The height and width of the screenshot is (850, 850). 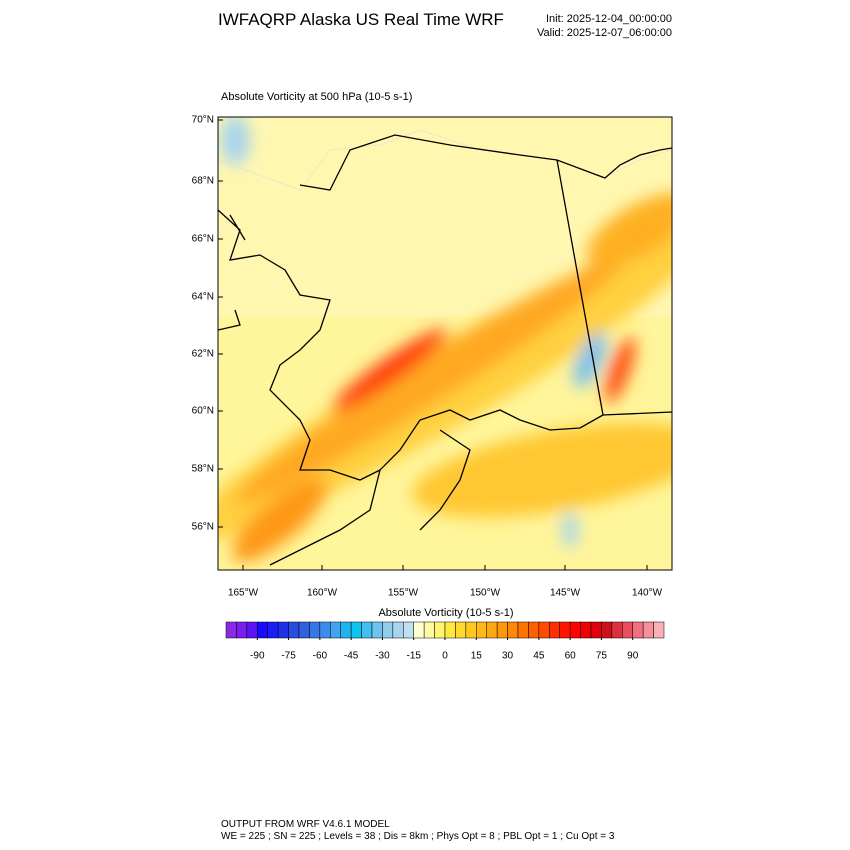 What do you see at coordinates (477, 656) in the screenshot?
I see `colorbar-tick-label: 15` at bounding box center [477, 656].